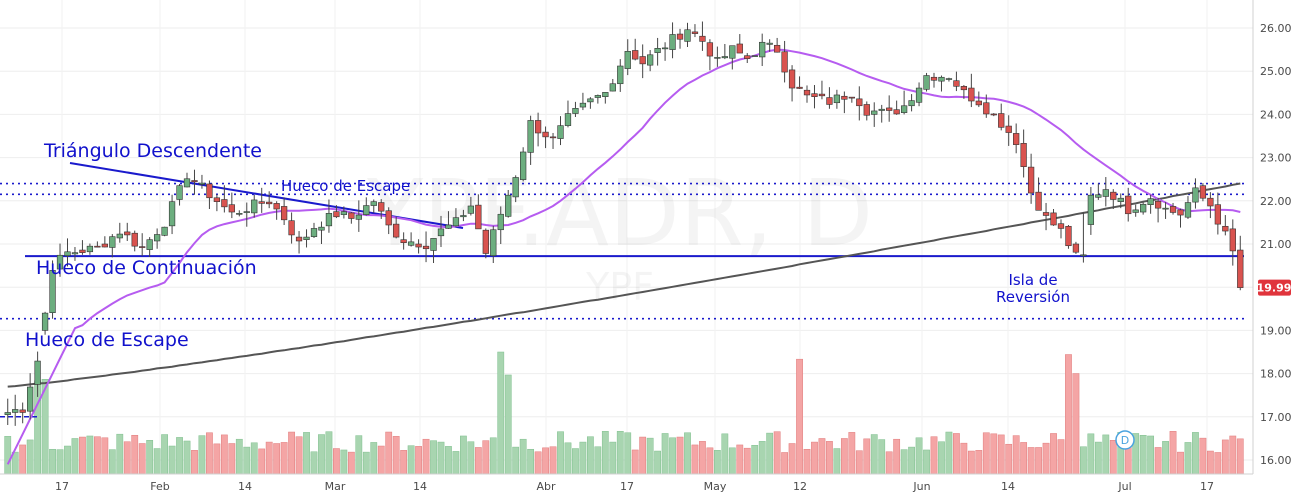 The height and width of the screenshot is (499, 1291). What do you see at coordinates (1275, 201) in the screenshot?
I see `y-tick-label: 22.00` at bounding box center [1275, 201].